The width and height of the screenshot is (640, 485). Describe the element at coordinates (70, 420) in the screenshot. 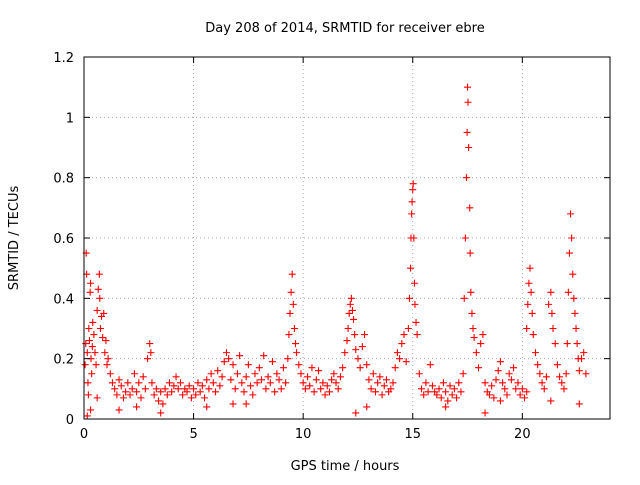

I see `y-tick-label: 0` at that location.